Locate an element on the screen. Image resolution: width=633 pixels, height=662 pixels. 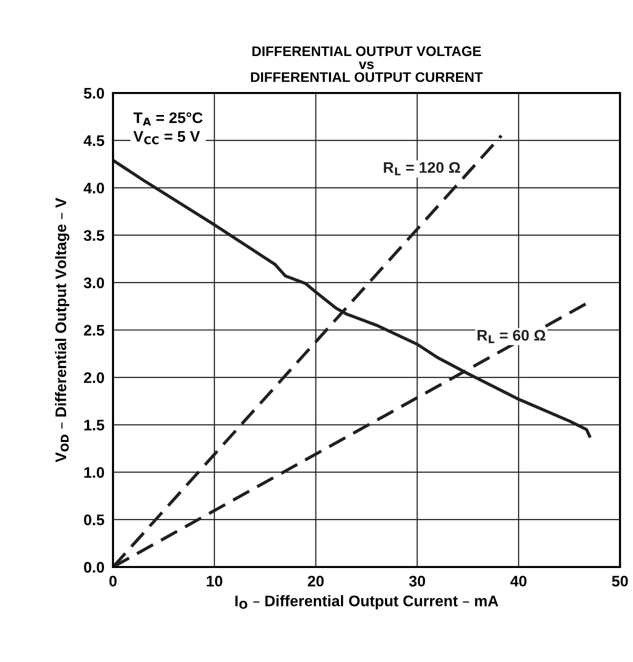
series-label: R$_{L}$ = 60 Ω is located at coordinates (512, 337).